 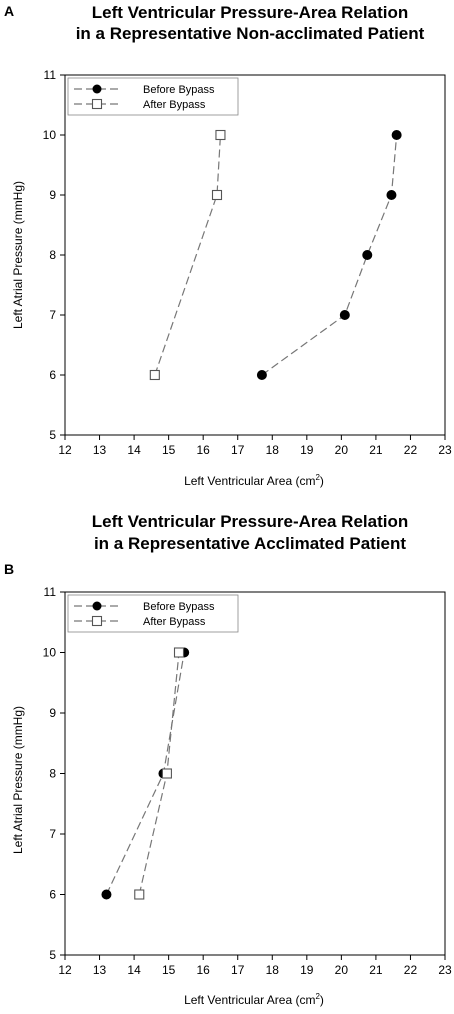 I want to click on panel-a-legend-marker-after, so click(x=97, y=104).